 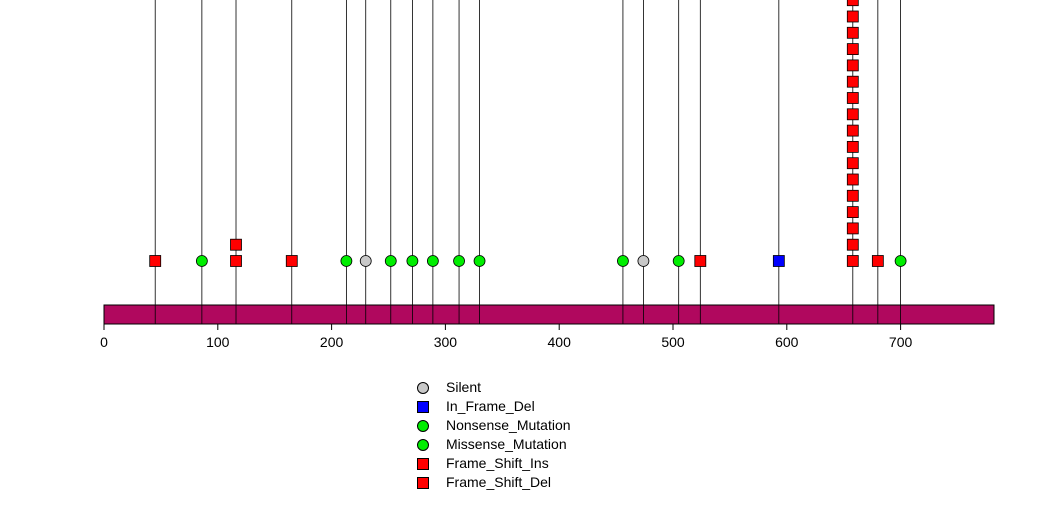 I want to click on legend-label: Frame_Shift_Ins, so click(x=497, y=463).